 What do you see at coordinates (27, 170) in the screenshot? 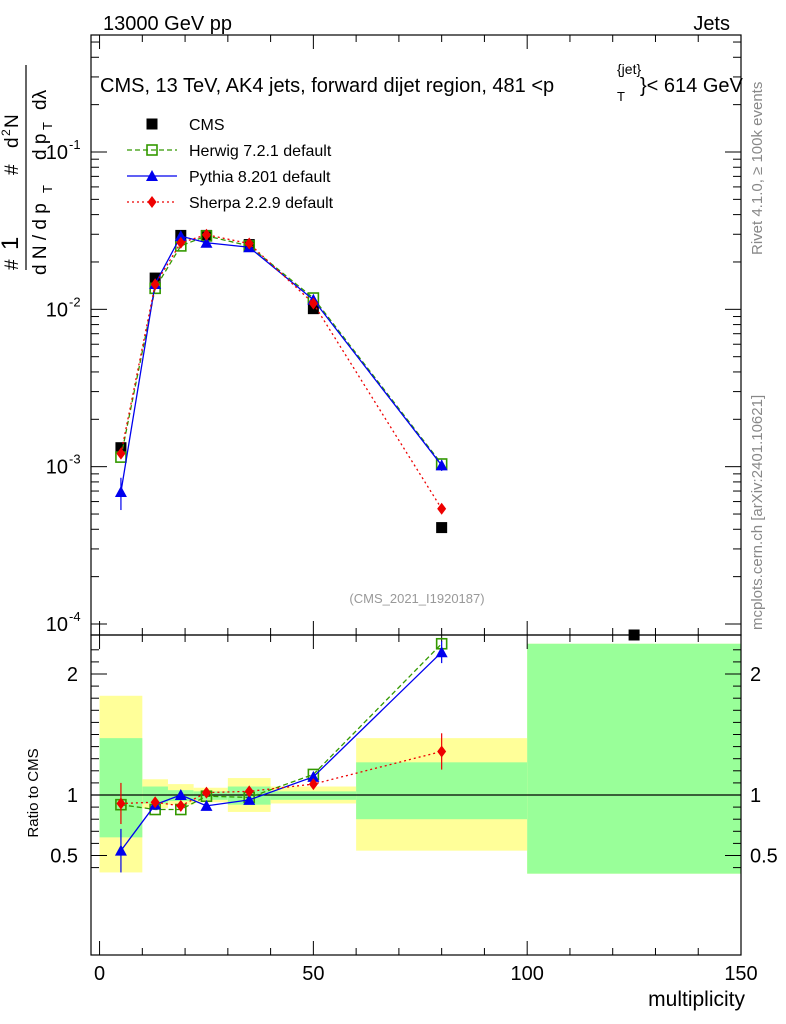
I see `main-y-axis-label: # 1 d N / d p T # d 2 N d p T dλ` at bounding box center [27, 170].